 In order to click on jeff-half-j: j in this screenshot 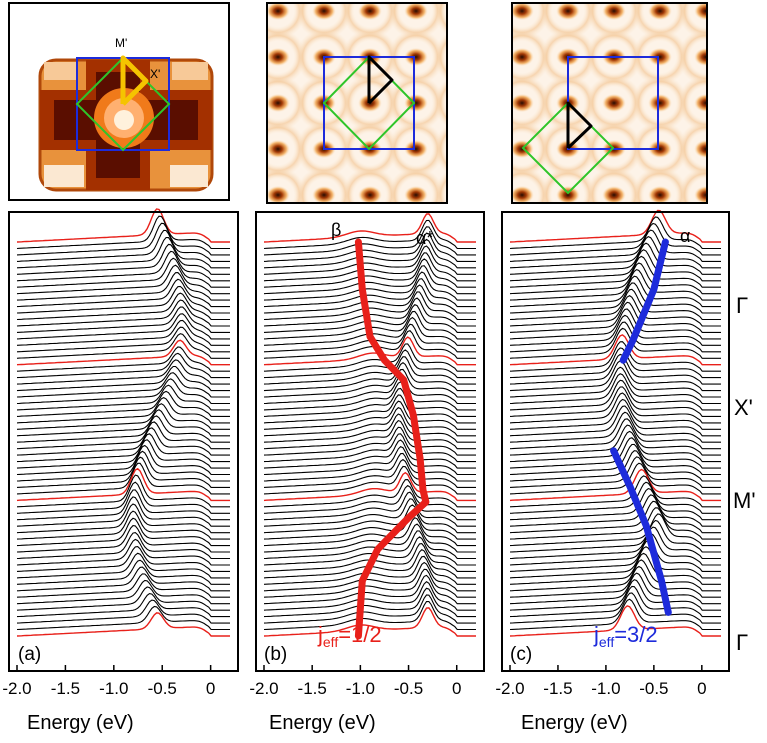, I will do `click(320, 634)`.